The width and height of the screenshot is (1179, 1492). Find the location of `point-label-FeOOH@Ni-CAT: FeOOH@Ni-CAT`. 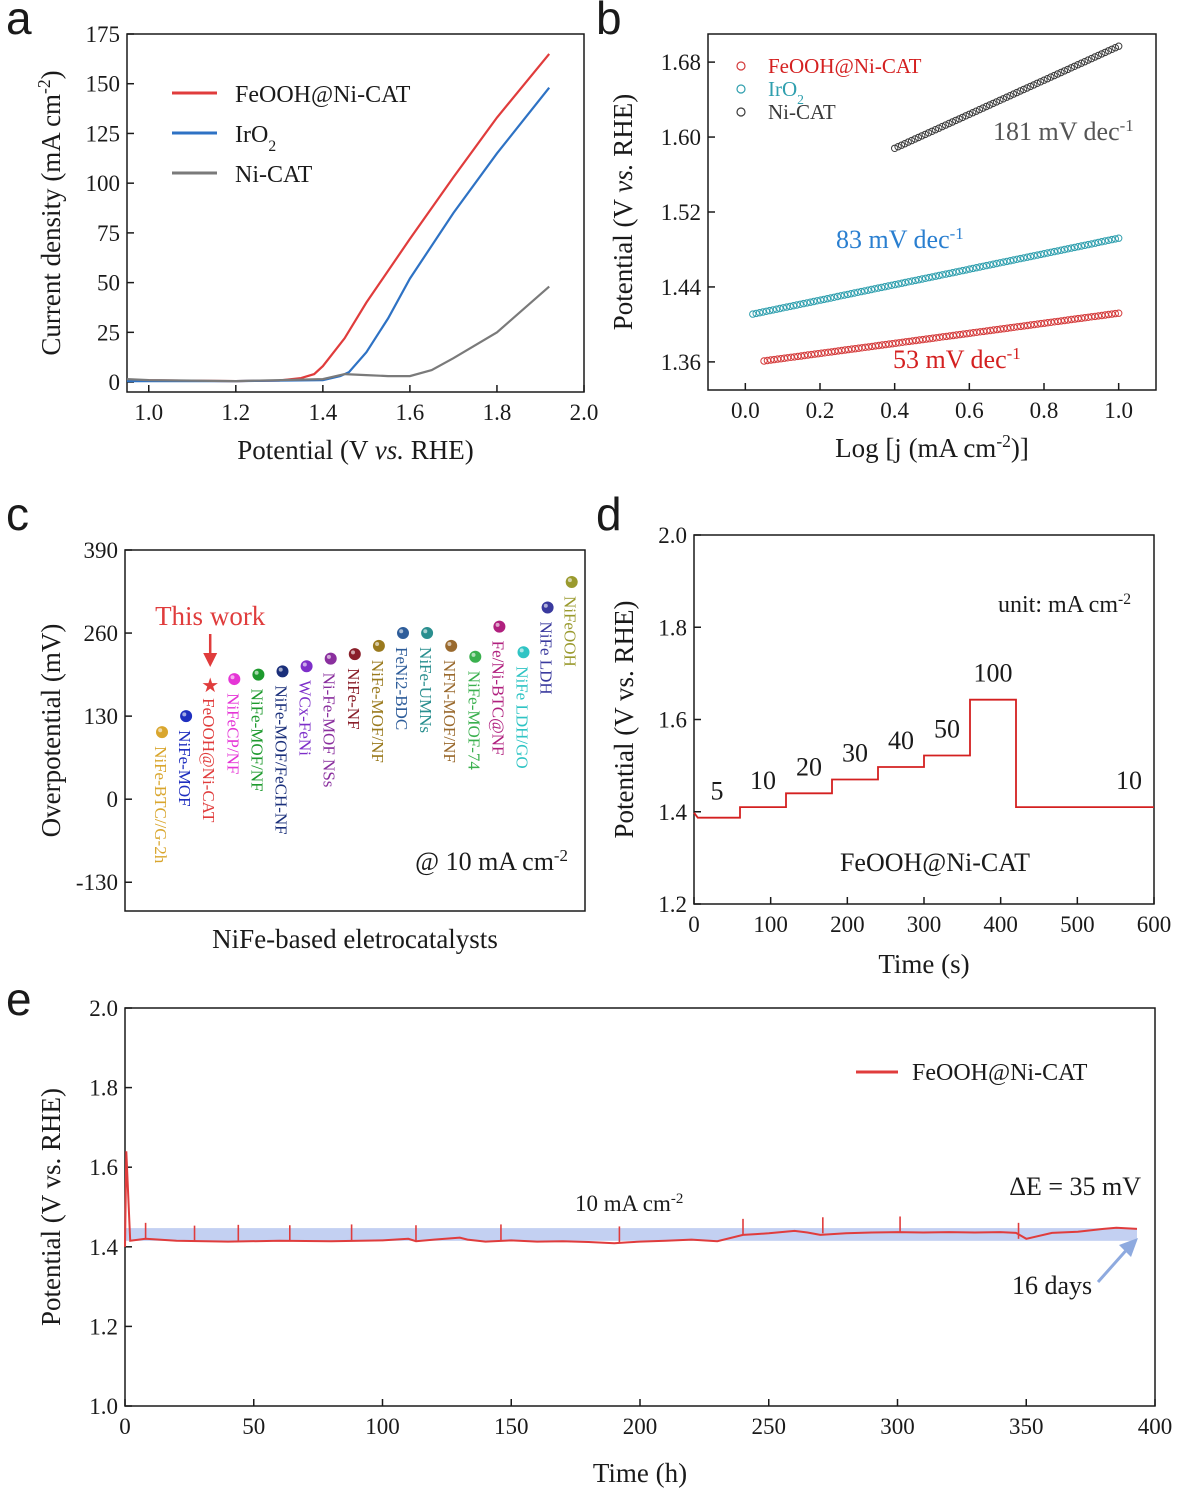

point-label-FeOOH@Ni-CAT: FeOOH@Ni-CAT is located at coordinates (208, 760).